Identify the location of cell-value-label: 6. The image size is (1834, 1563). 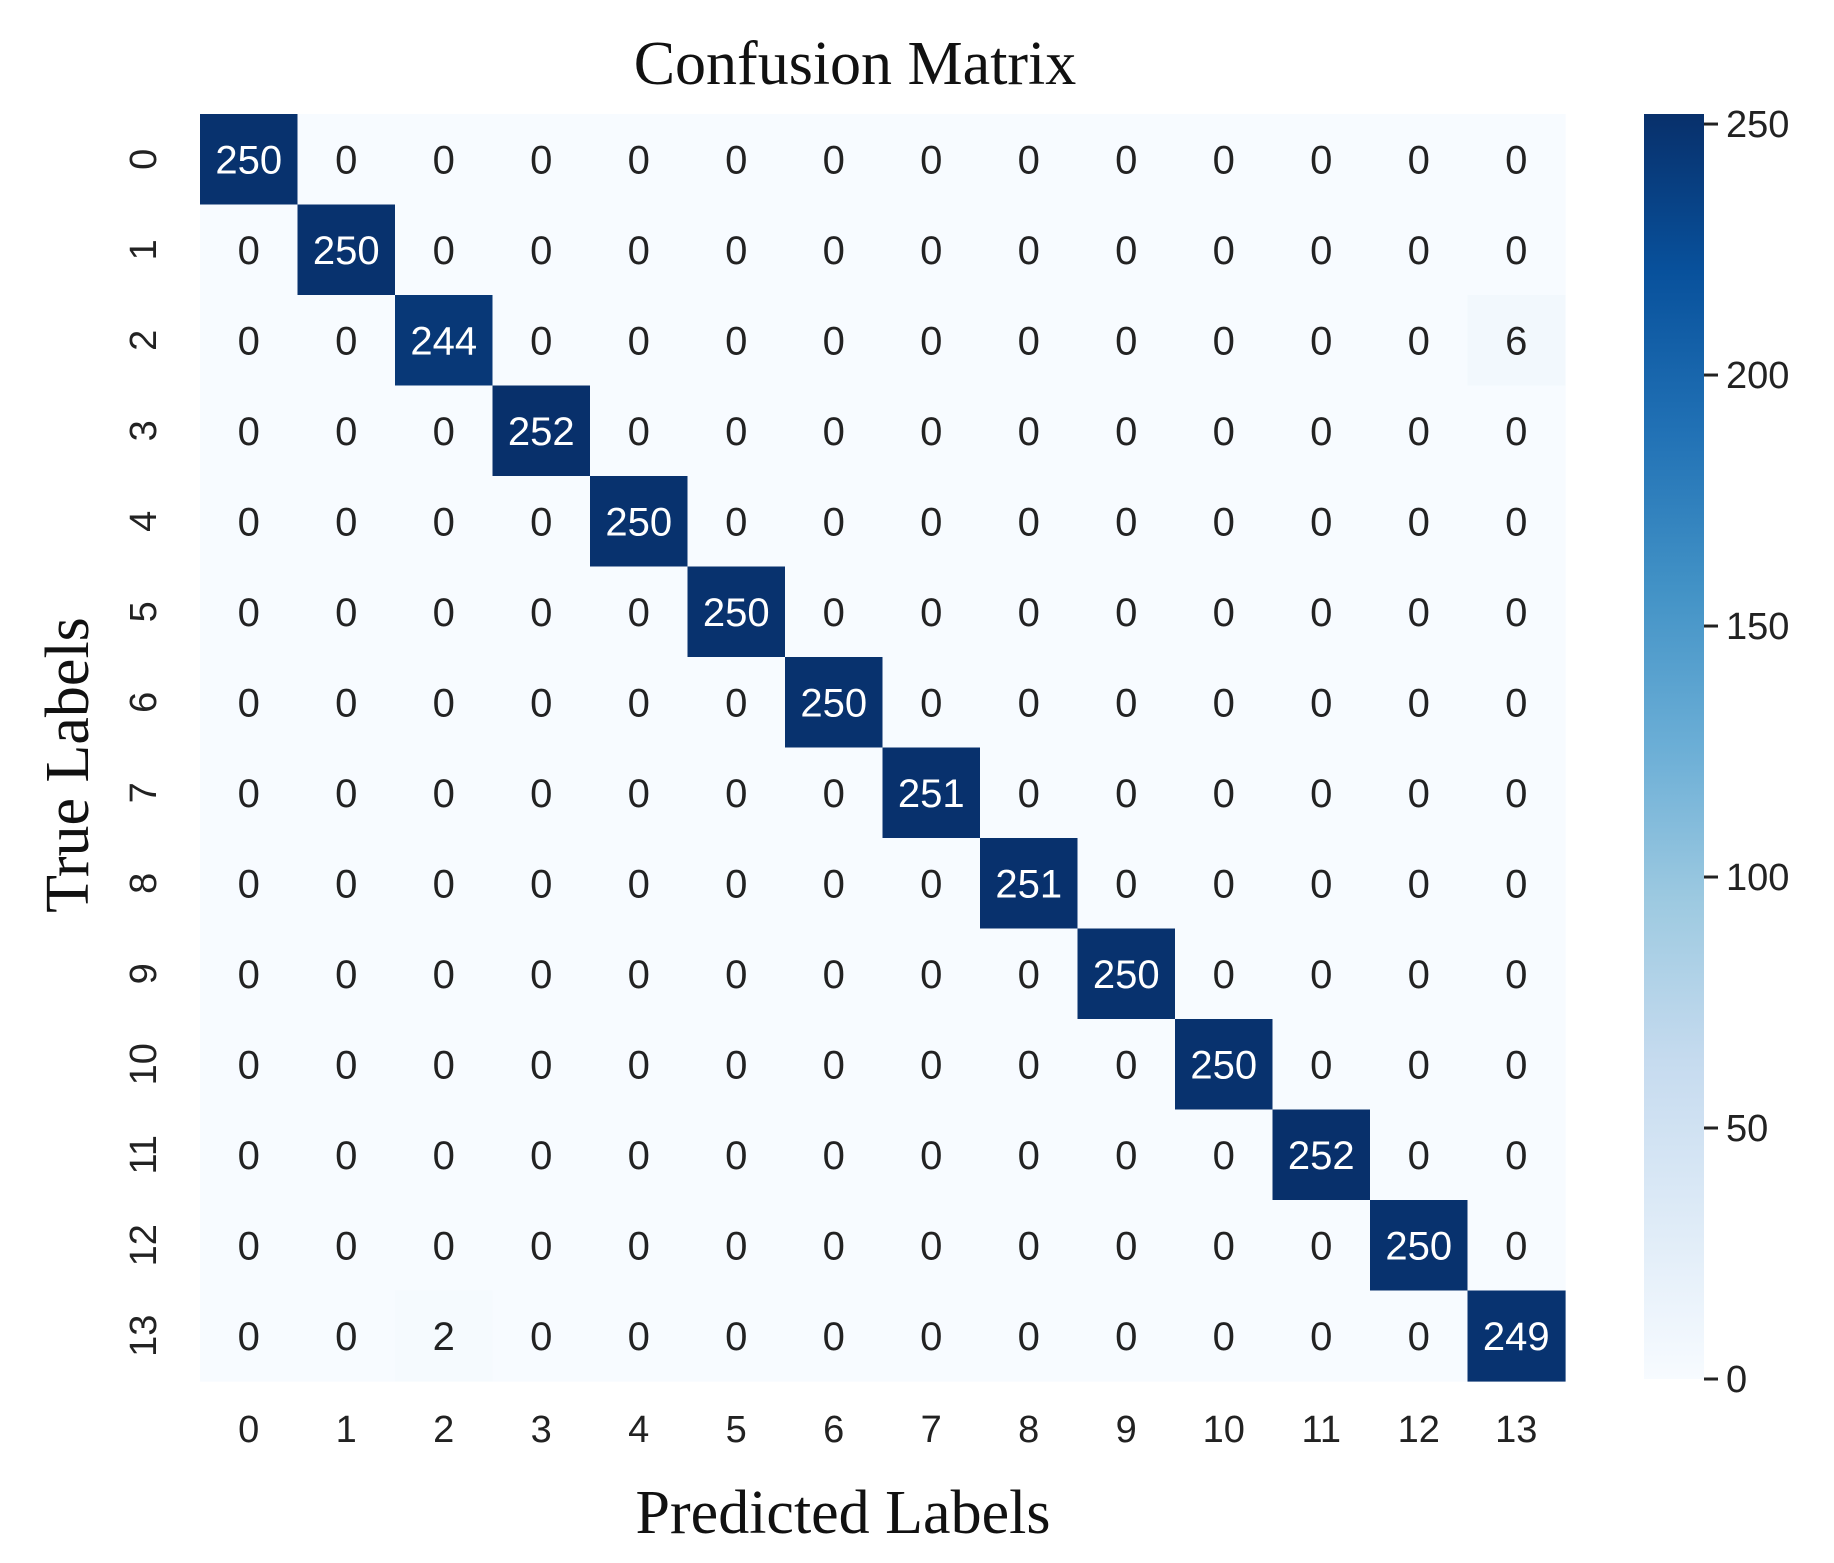
(1516, 341).